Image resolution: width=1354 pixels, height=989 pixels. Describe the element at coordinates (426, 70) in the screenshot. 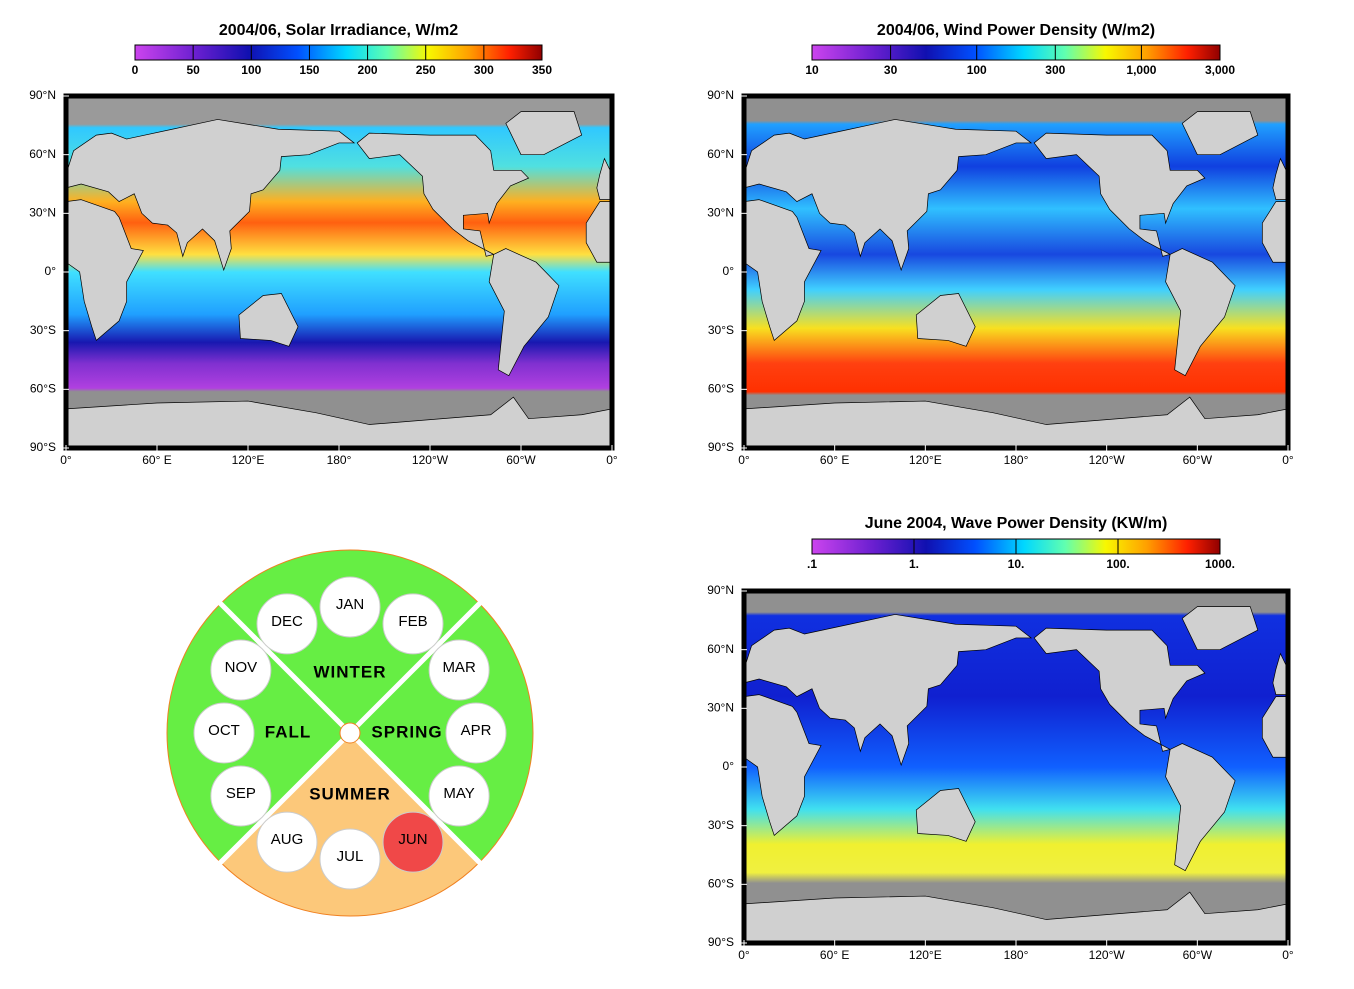

I see `colorbar-tick-label: 250` at that location.